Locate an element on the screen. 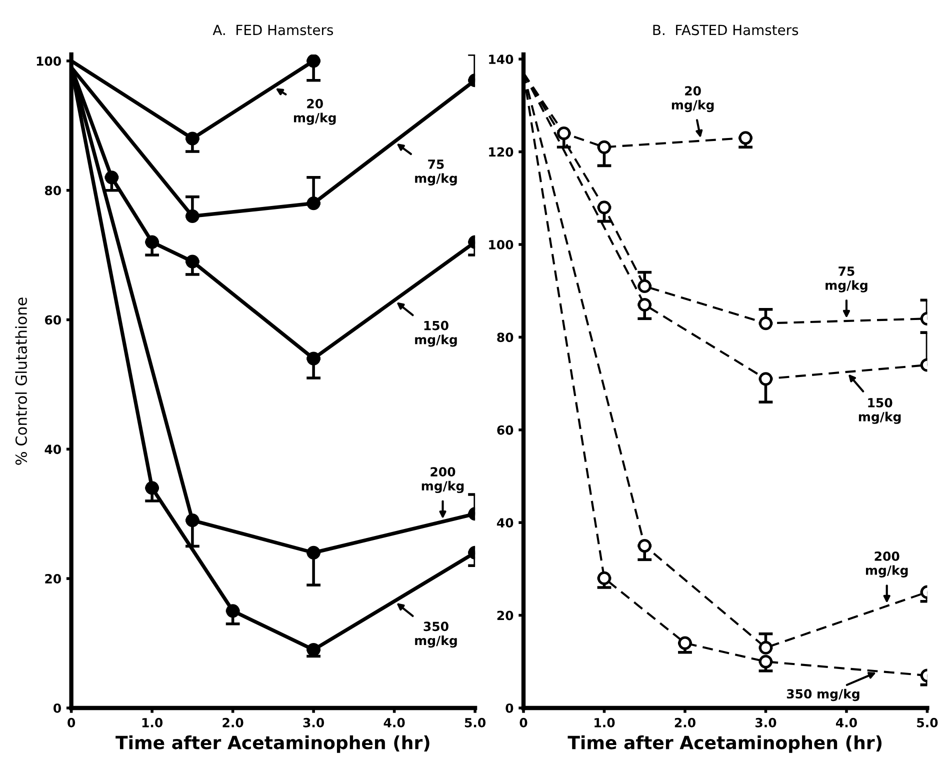 The image size is (951, 778). y-axis-title: % Control Glutathione is located at coordinates (21, 381).